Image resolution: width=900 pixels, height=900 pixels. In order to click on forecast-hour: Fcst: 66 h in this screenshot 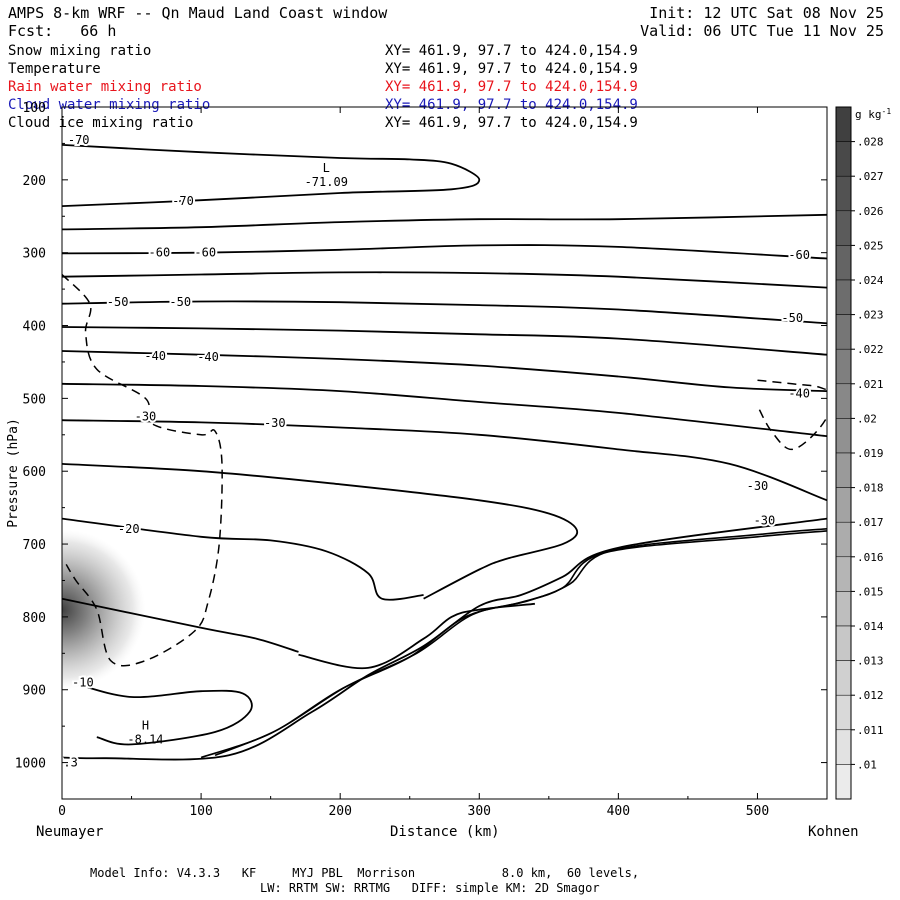, I will do `click(62, 31)`.